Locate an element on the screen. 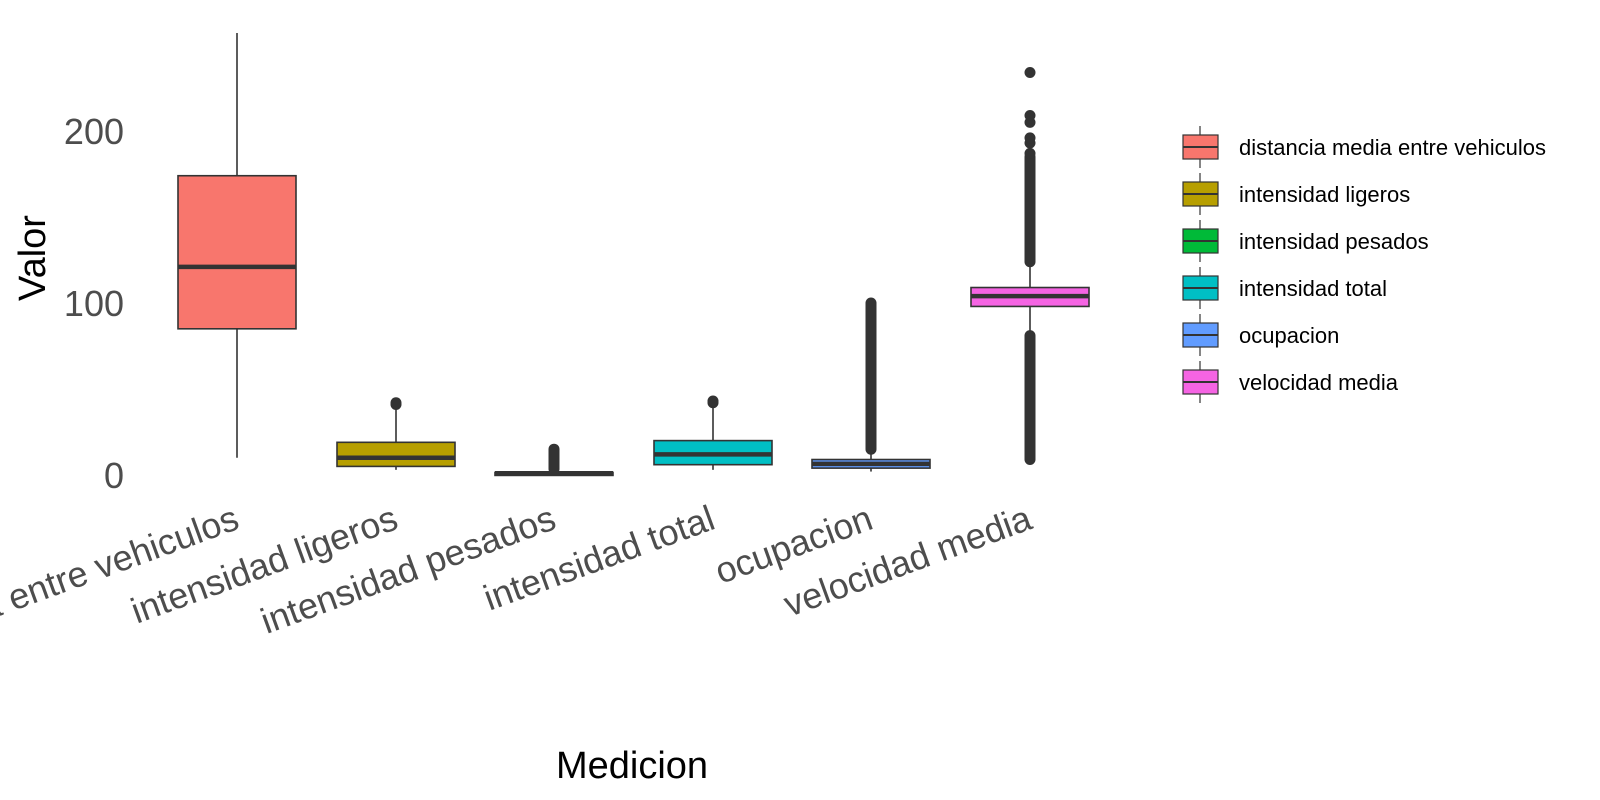  legend-item: velocidad media is located at coordinates (1290, 382).